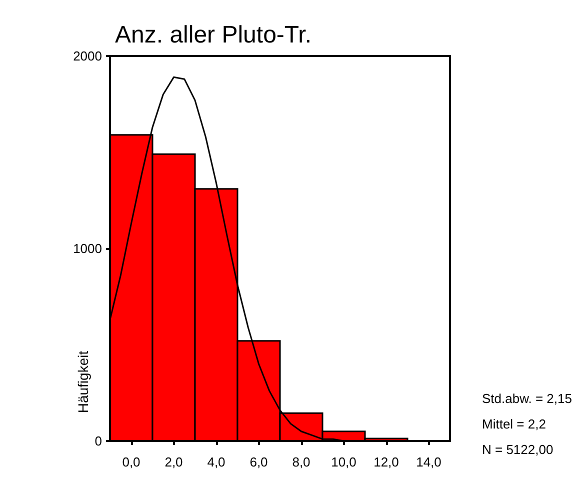 This screenshot has width=576, height=495. I want to click on y-axis-title: Häufigkeit, so click(83, 382).